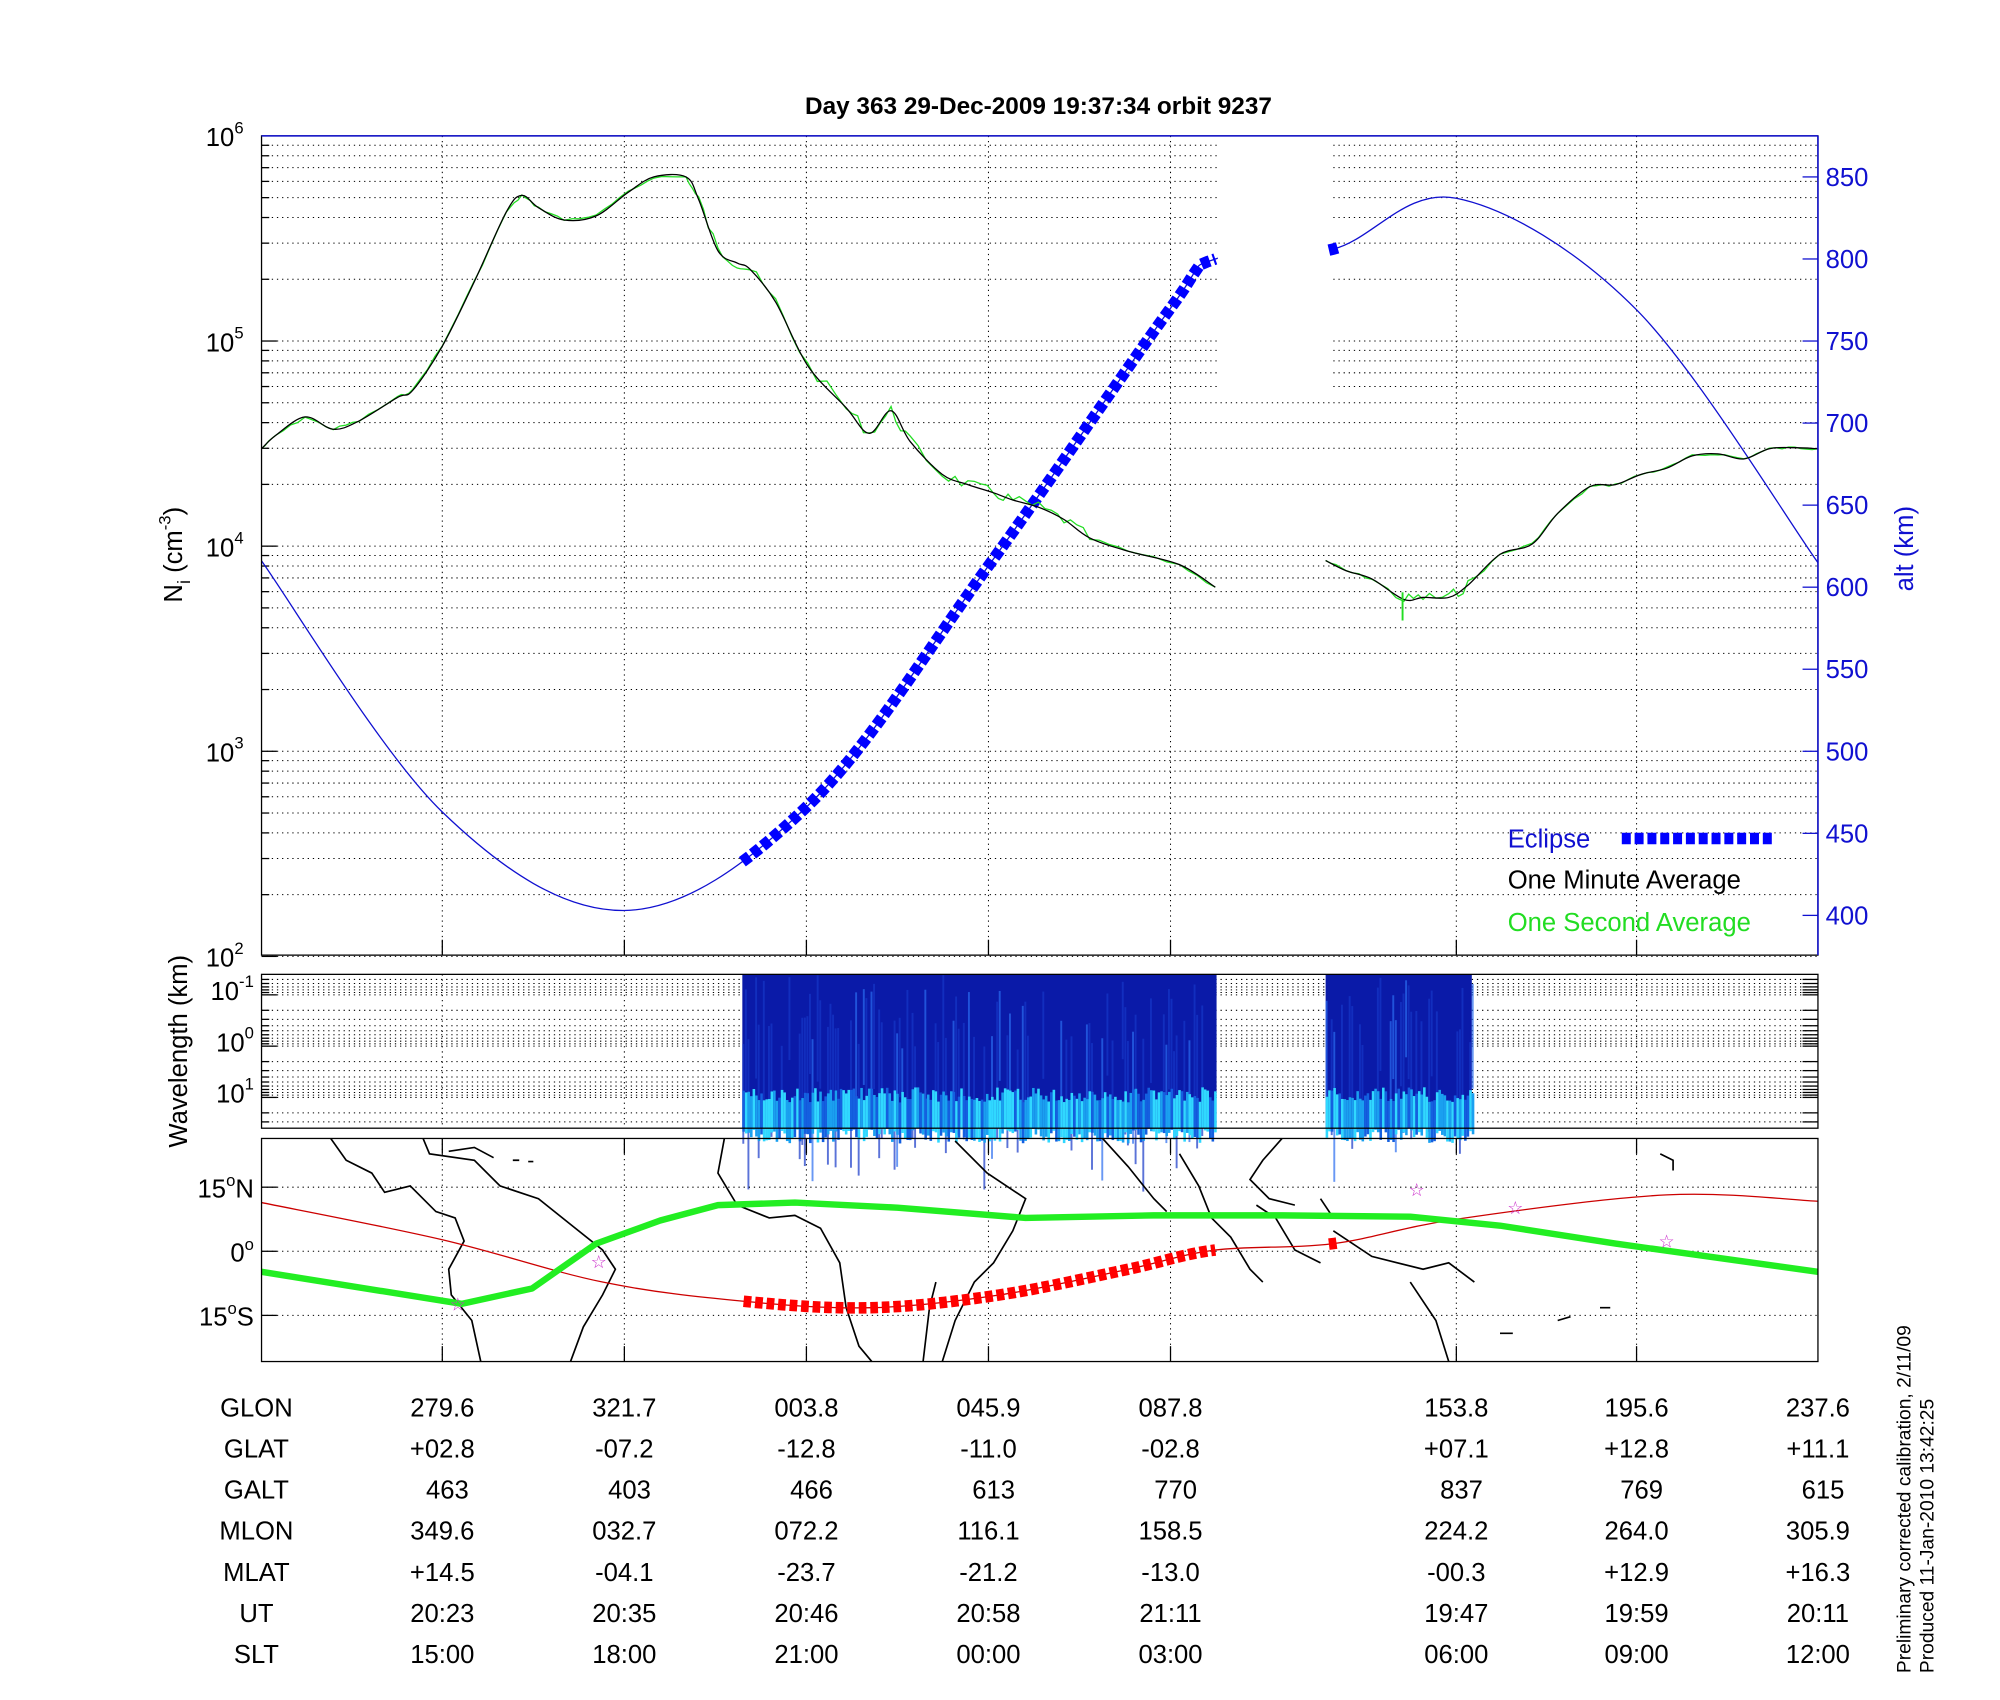 The width and height of the screenshot is (2000, 1700). Describe the element at coordinates (225, 751) in the screenshot. I see `y-tick-label: 10³` at that location.